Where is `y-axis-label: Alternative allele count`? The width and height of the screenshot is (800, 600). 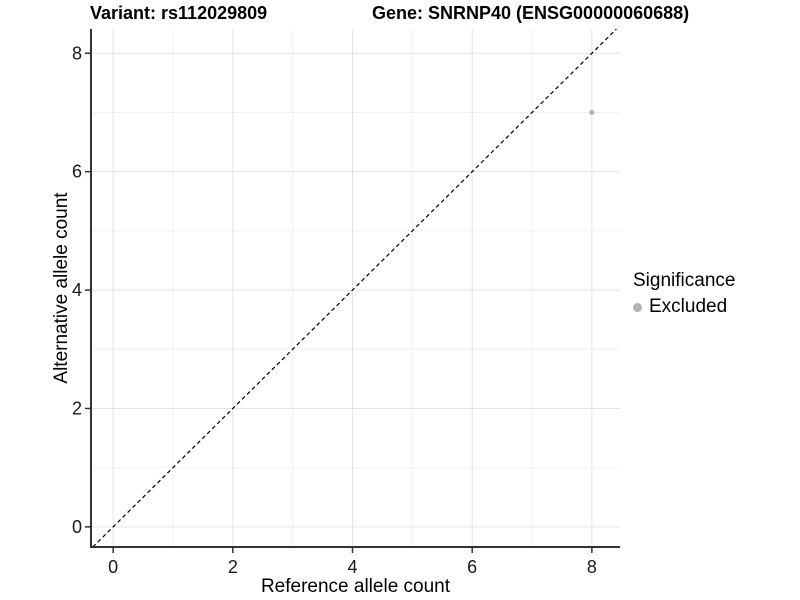 y-axis-label: Alternative allele count is located at coordinates (61, 288).